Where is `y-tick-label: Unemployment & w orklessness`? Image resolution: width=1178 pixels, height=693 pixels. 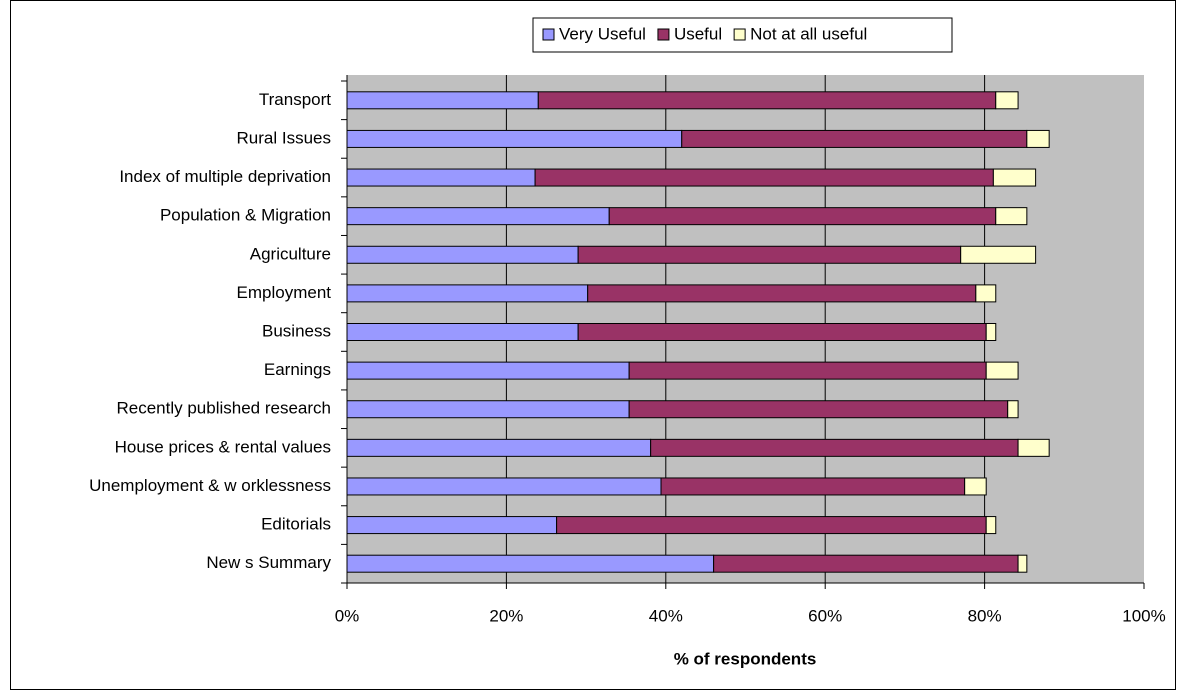 y-tick-label: Unemployment & w orklessness is located at coordinates (210, 485).